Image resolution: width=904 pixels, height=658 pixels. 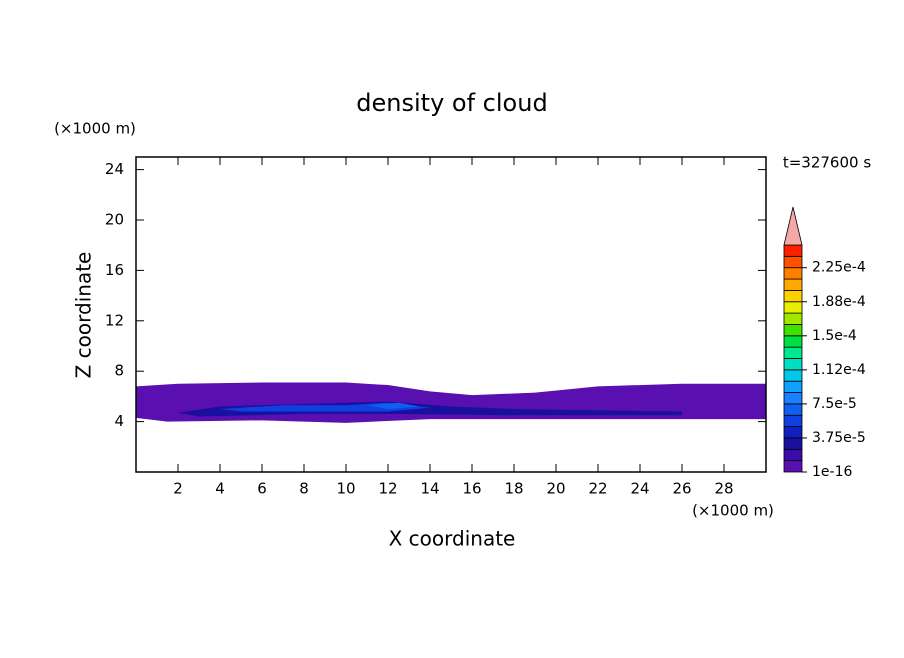 I want to click on y-tick-label: 8, so click(x=119, y=371).